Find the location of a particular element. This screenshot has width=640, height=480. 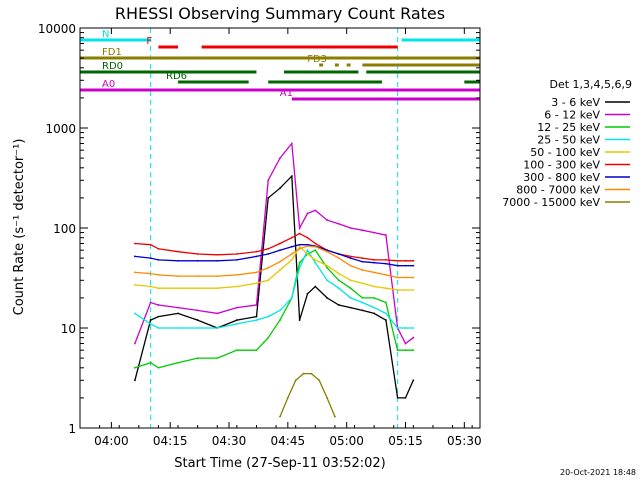

x-tick-label-2: 04:30 is located at coordinates (229, 441).